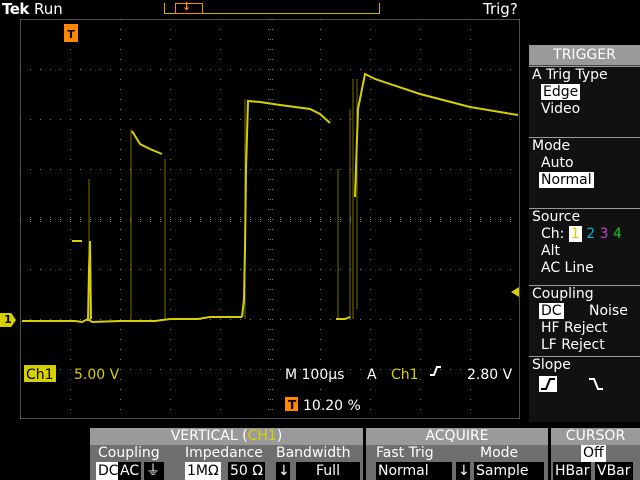 Image resolution: width=640 pixels, height=480 pixels. I want to click on trig-mode-section: Mode Auto Normal, so click(584, 172).